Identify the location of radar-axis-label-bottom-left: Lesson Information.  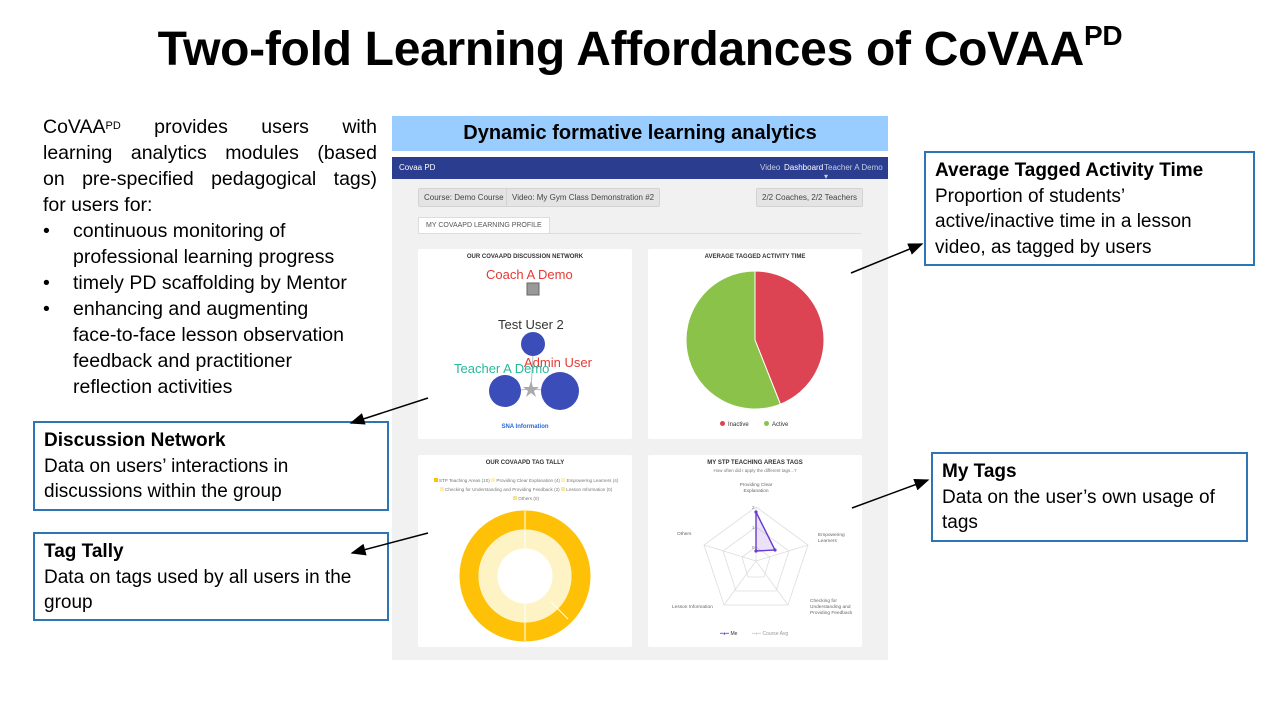
(692, 607).